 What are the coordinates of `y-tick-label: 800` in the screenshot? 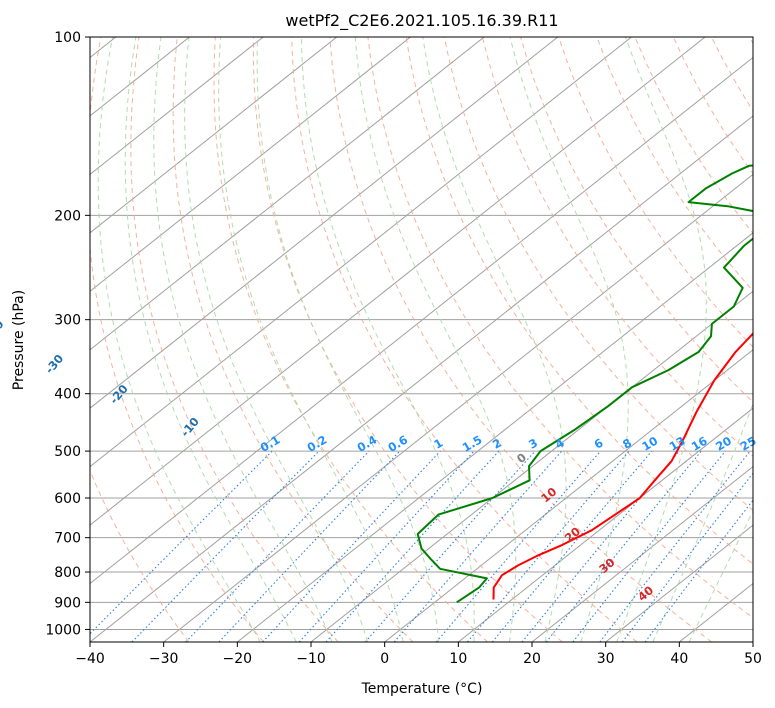 It's located at (67, 573).